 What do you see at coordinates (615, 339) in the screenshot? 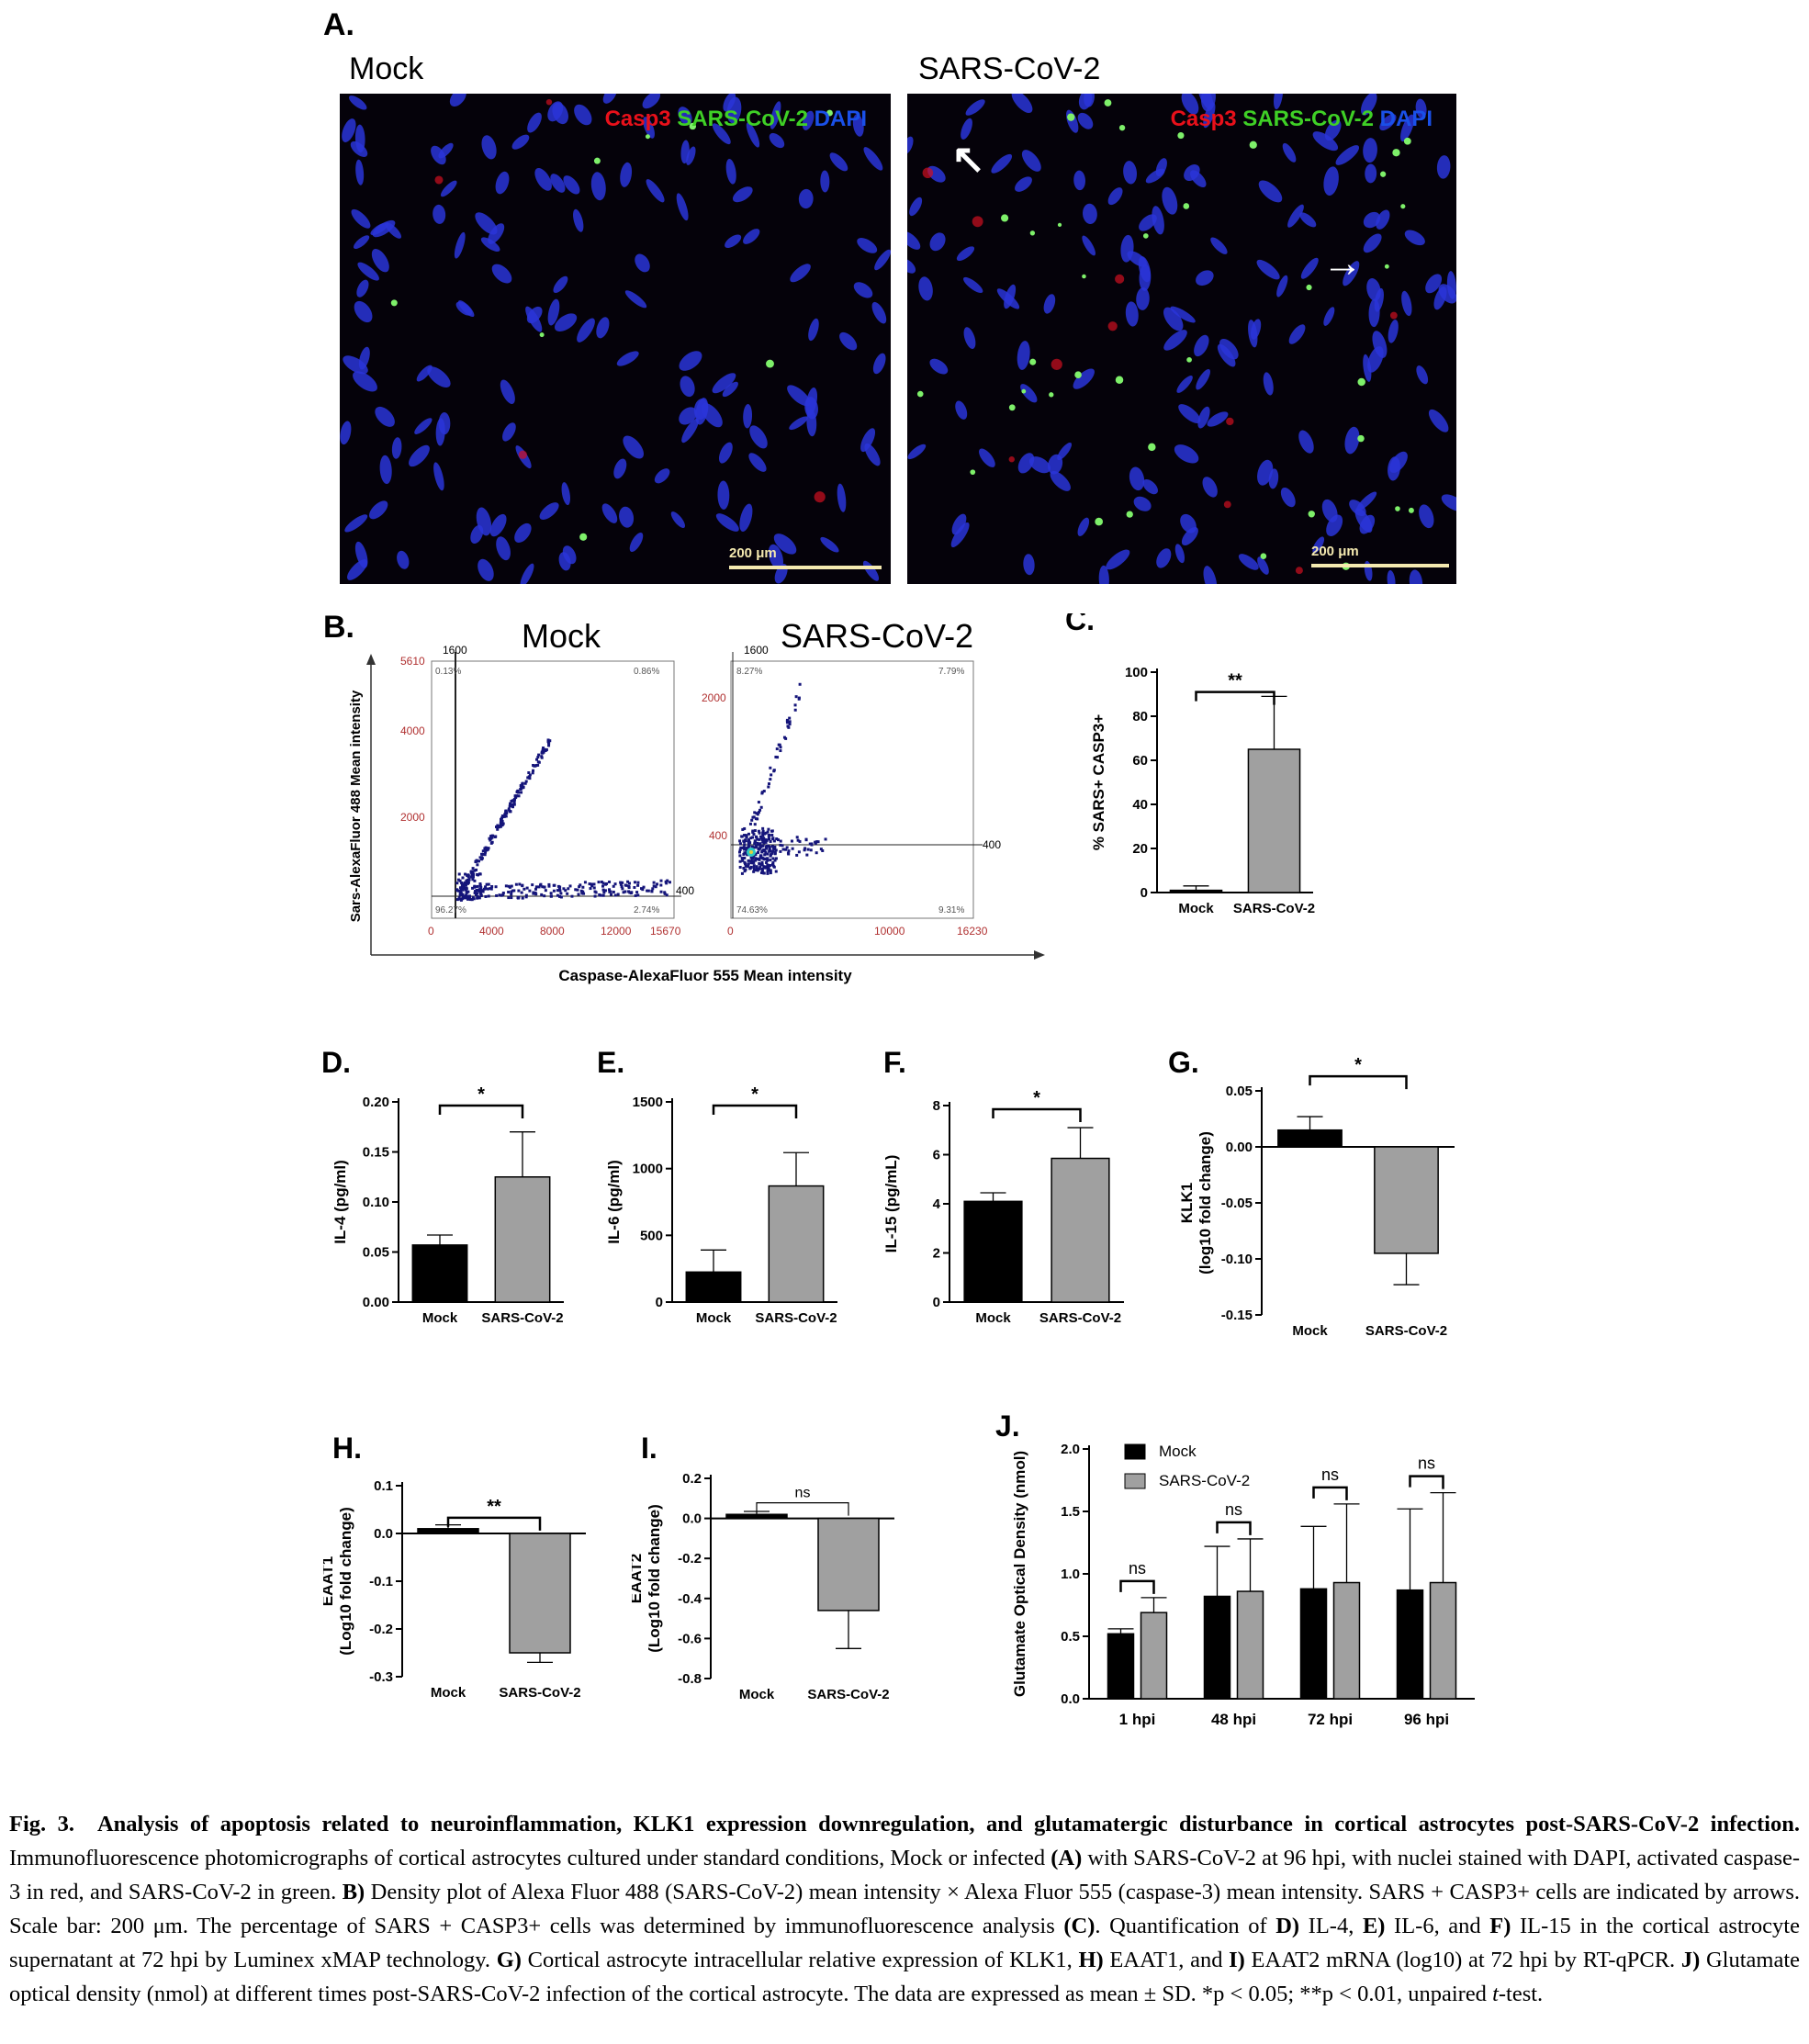
I see `mock-micrograph: Casp3 SARS-CoV-2 DAPI 200 μm` at bounding box center [615, 339].